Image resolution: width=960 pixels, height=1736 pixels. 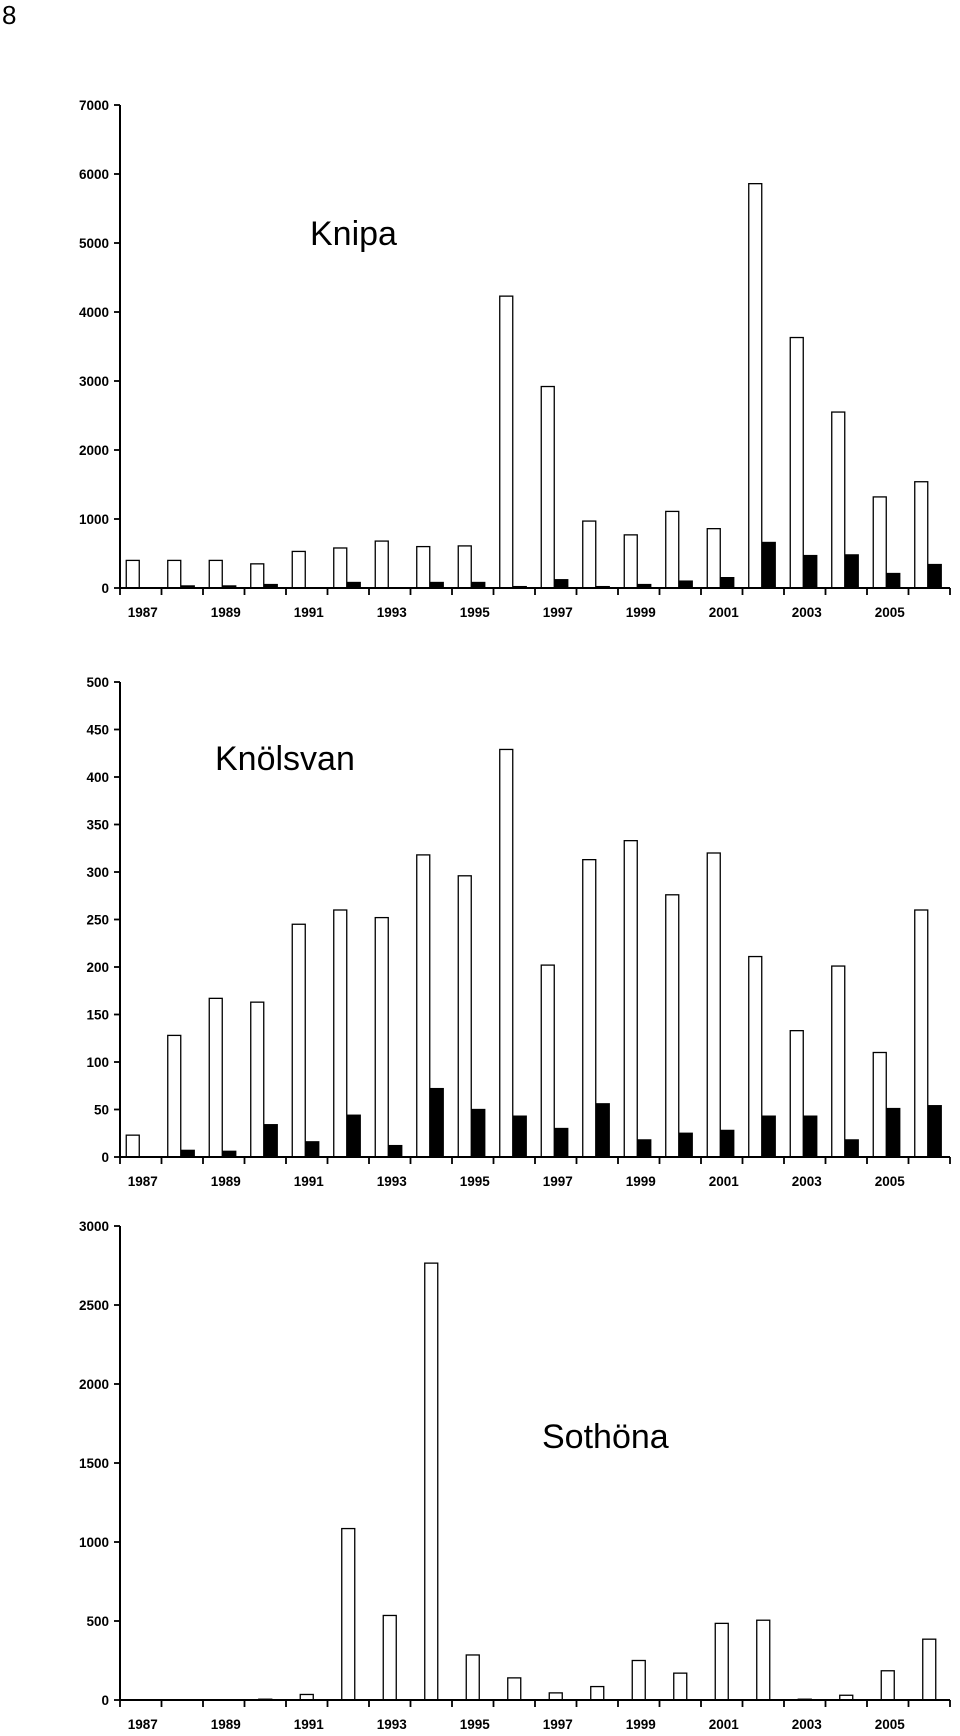 I want to click on bar-series2-1990, so click(x=270, y=1141).